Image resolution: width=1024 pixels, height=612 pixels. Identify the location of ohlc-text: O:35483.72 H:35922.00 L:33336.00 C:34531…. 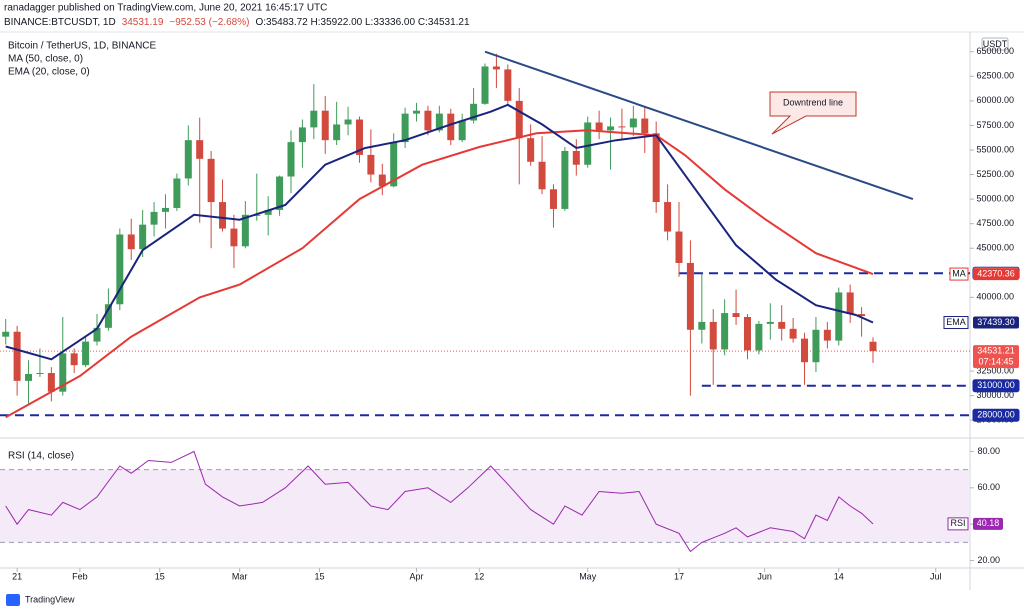
(362, 22).